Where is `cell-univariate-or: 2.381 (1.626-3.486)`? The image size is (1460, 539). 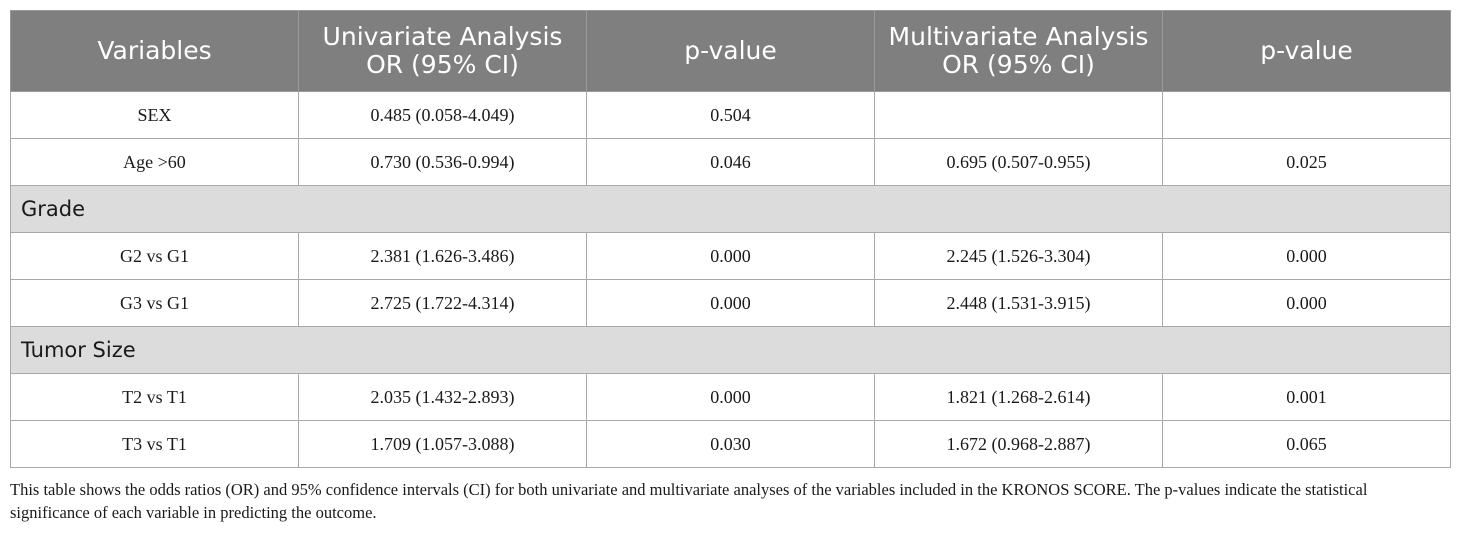 cell-univariate-or: 2.381 (1.626-3.486) is located at coordinates (442, 256).